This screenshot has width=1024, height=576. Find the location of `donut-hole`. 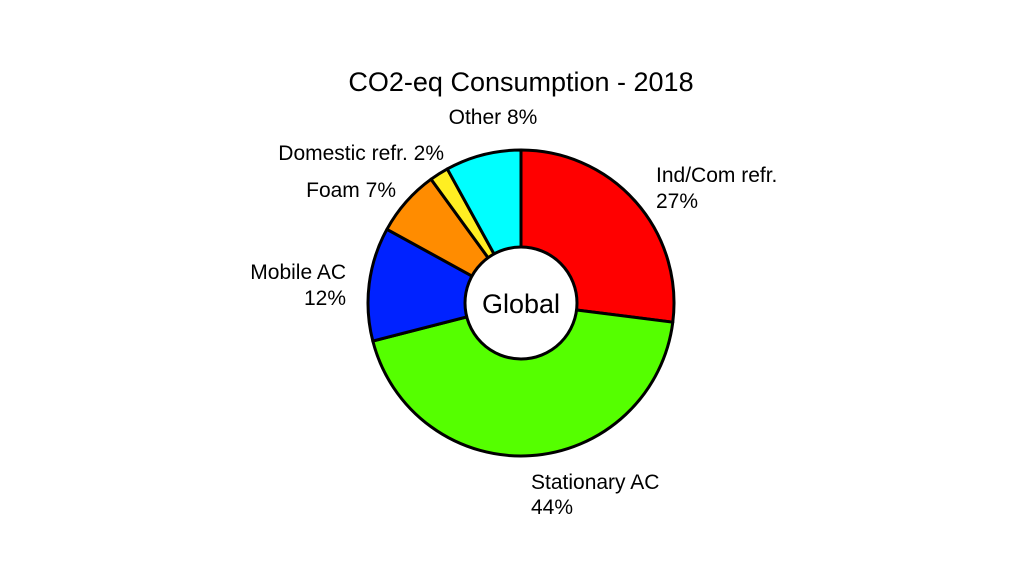

donut-hole is located at coordinates (521, 303).